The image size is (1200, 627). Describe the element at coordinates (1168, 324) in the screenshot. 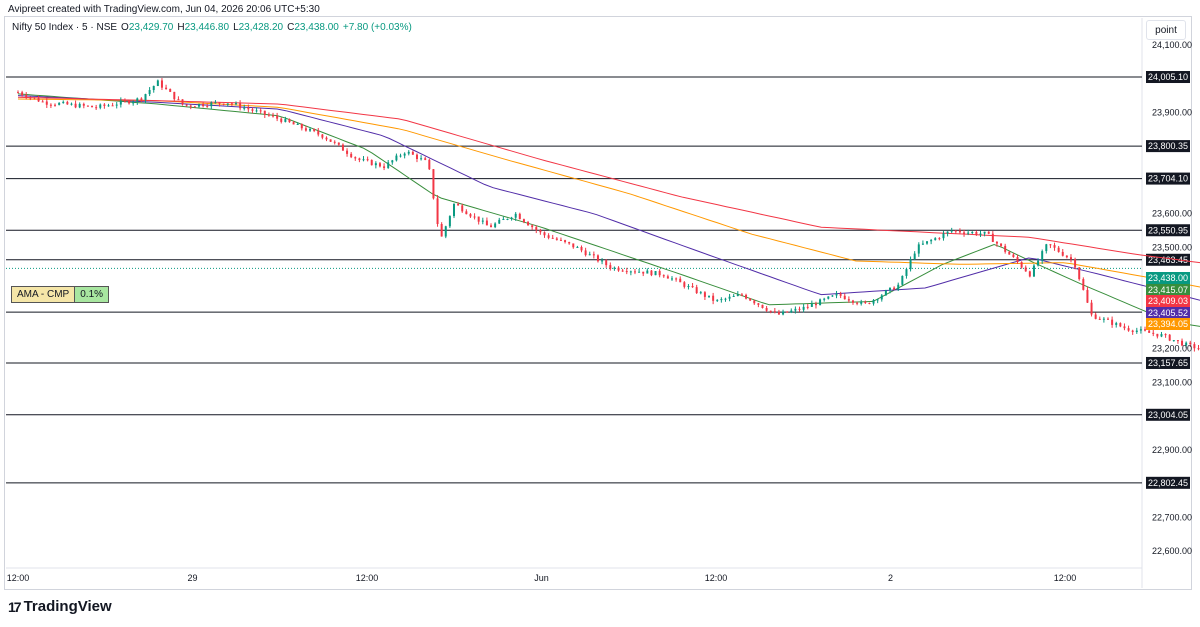

I see `price-tag` at that location.